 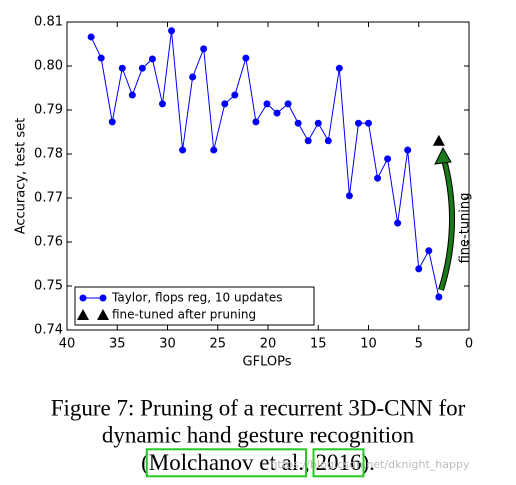 What do you see at coordinates (465, 228) in the screenshot?
I see `annotation: fine-tuning` at bounding box center [465, 228].